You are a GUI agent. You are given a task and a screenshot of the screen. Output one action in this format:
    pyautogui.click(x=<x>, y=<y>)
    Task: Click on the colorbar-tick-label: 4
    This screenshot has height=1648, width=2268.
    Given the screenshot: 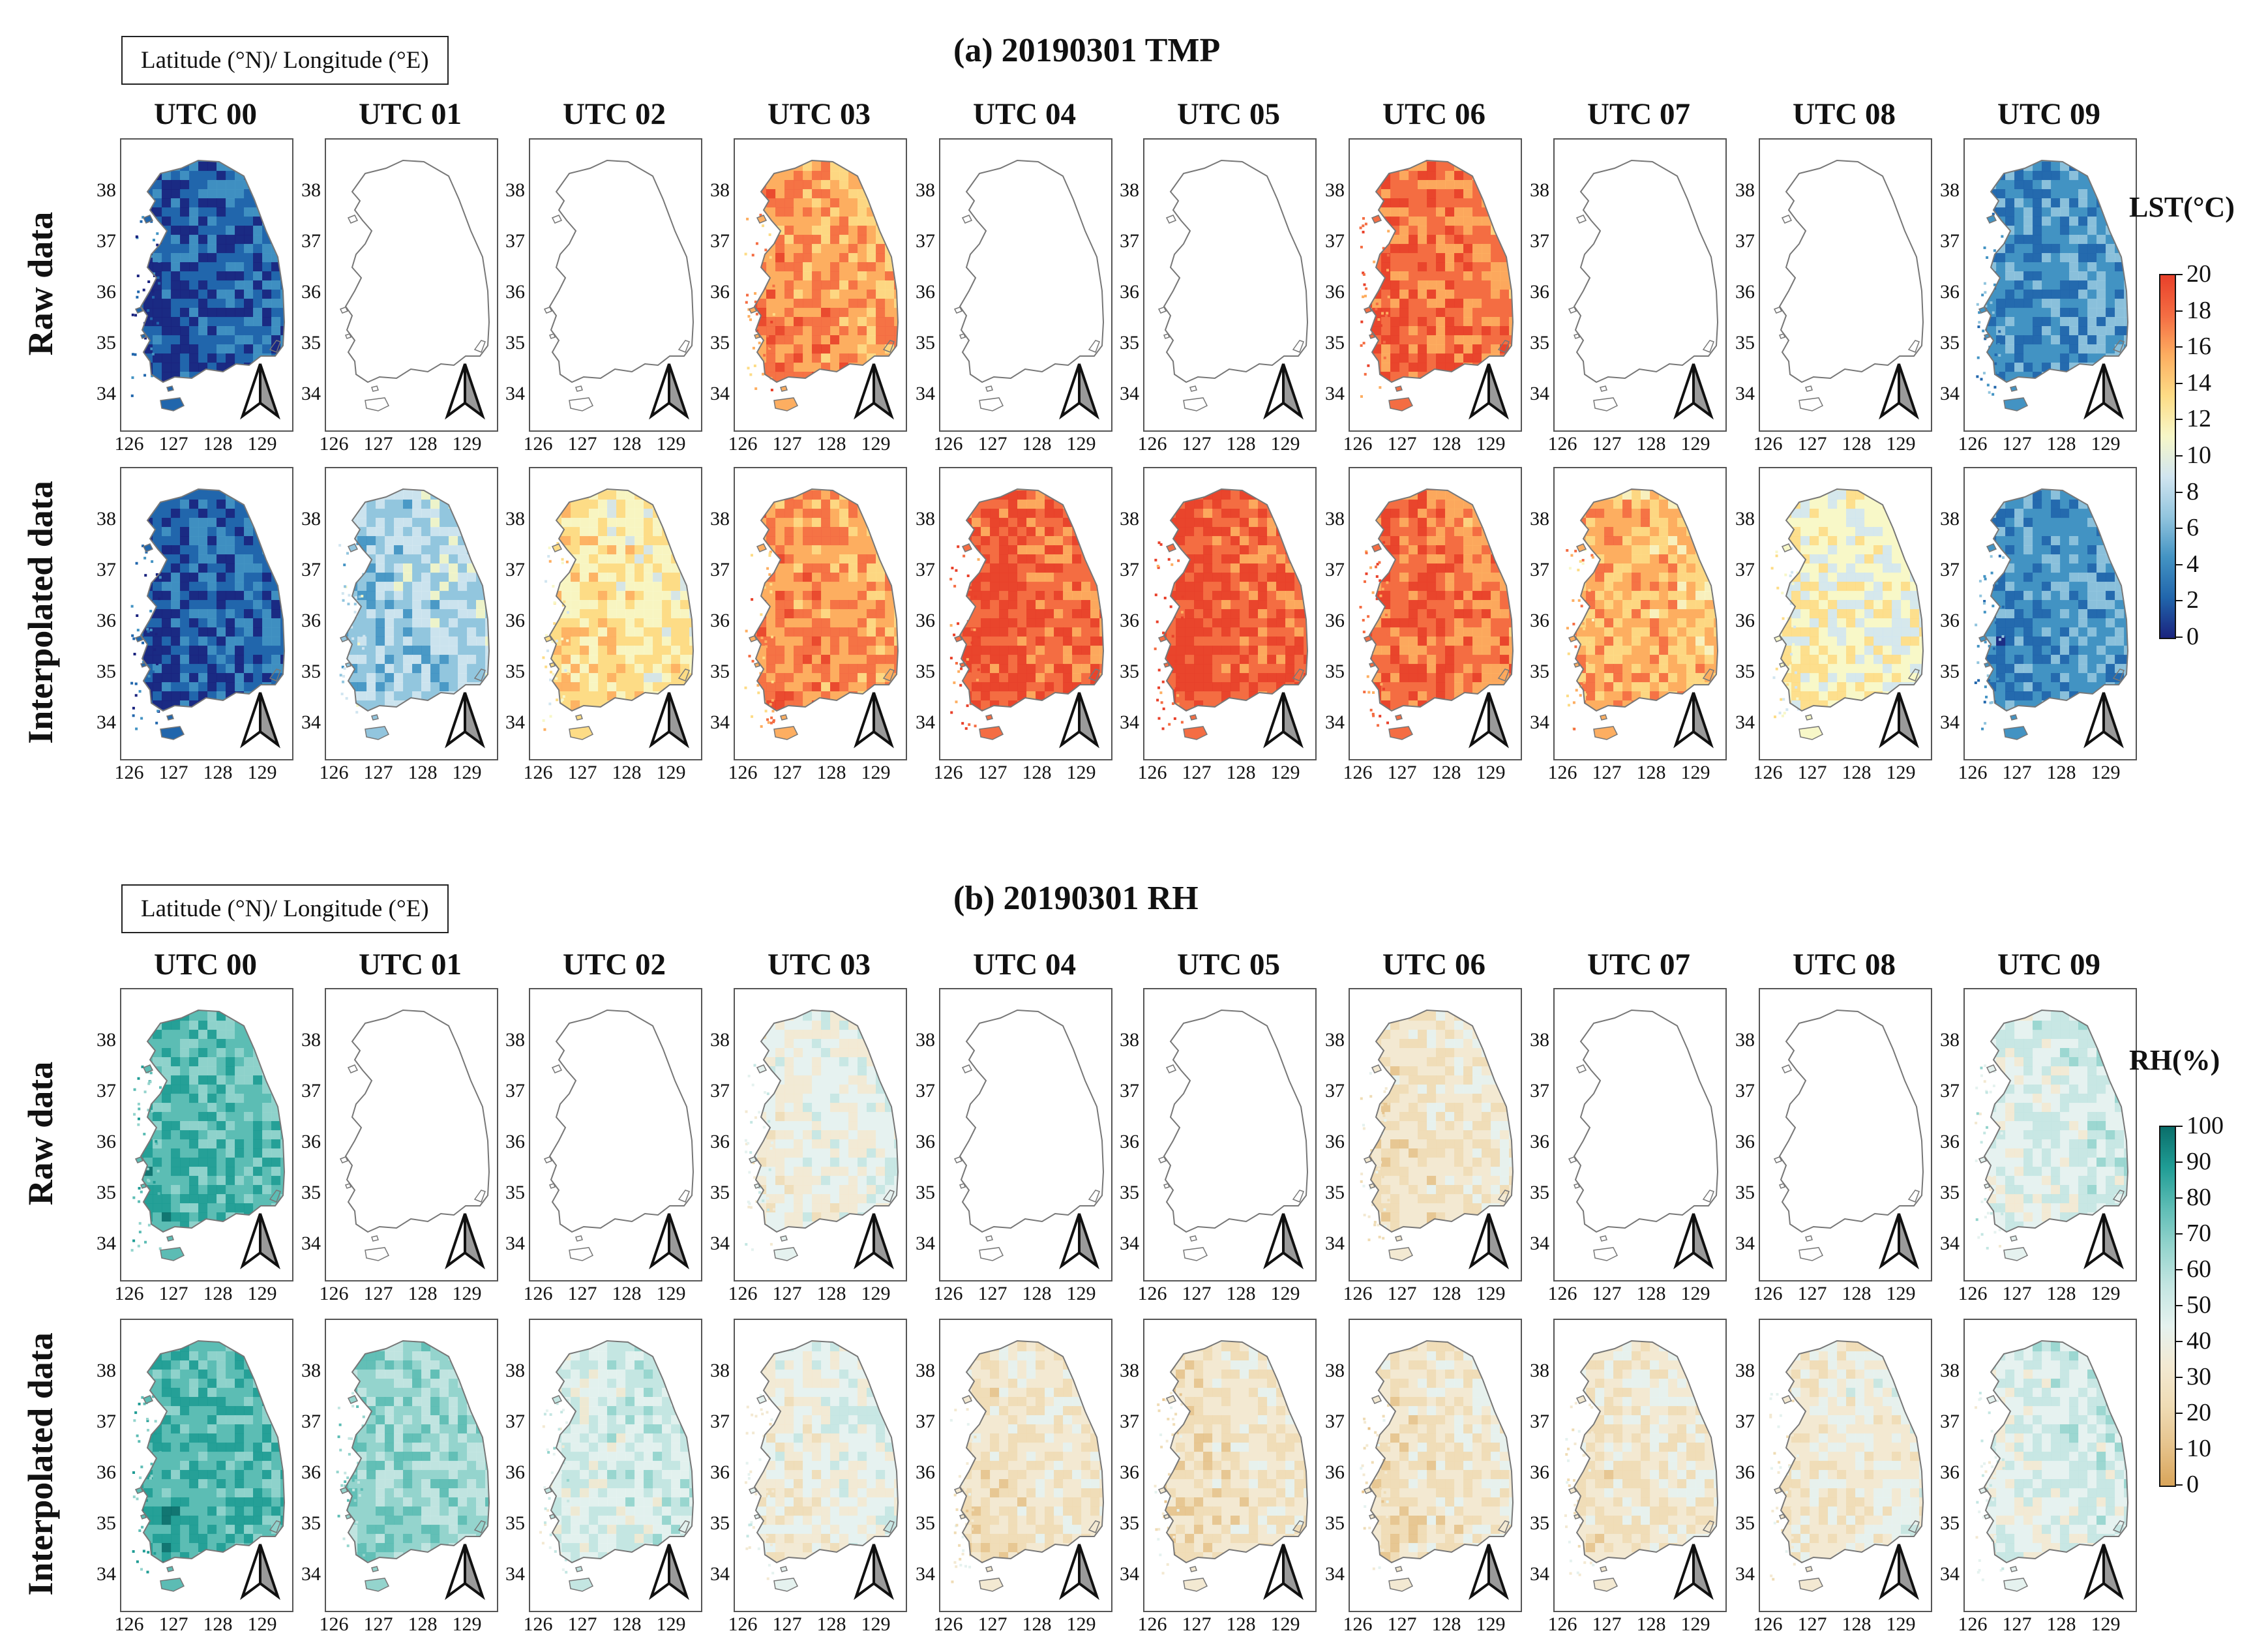 What is the action you would take?
    pyautogui.click(x=2192, y=564)
    